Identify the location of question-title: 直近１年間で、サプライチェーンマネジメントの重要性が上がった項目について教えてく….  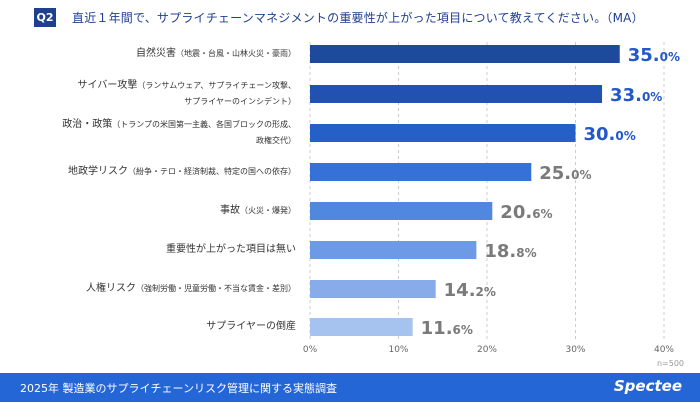
(358, 18).